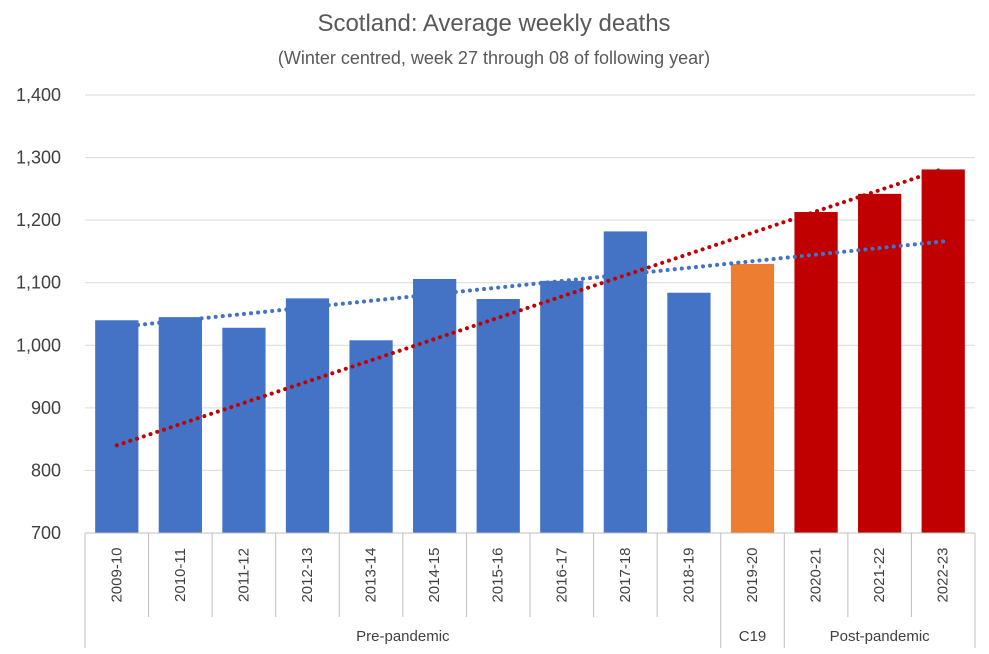 This screenshot has height=654, width=989. What do you see at coordinates (625, 574) in the screenshot?
I see `x-tick-label: 2017-18` at bounding box center [625, 574].